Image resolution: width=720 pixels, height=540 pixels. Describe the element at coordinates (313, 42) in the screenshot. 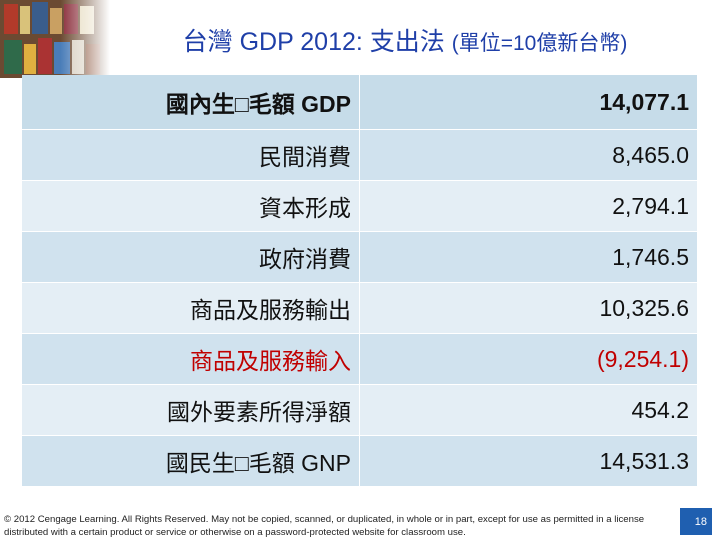

I see `title-main: 台灣 GDP 2012: 支出法` at that location.